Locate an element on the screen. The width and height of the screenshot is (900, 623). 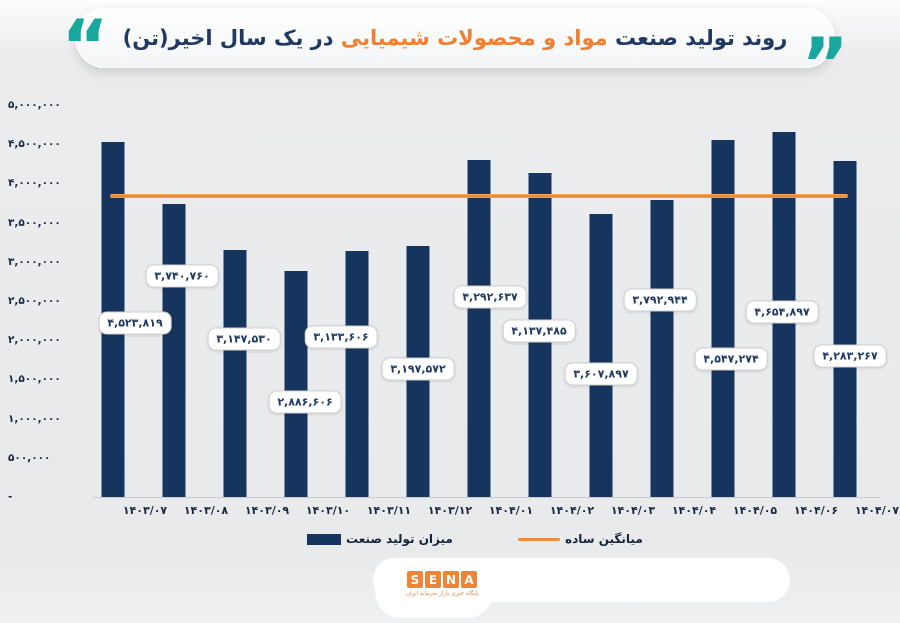
x-axis-label: ۱۴۰۳/۰۸ is located at coordinates (206, 510).